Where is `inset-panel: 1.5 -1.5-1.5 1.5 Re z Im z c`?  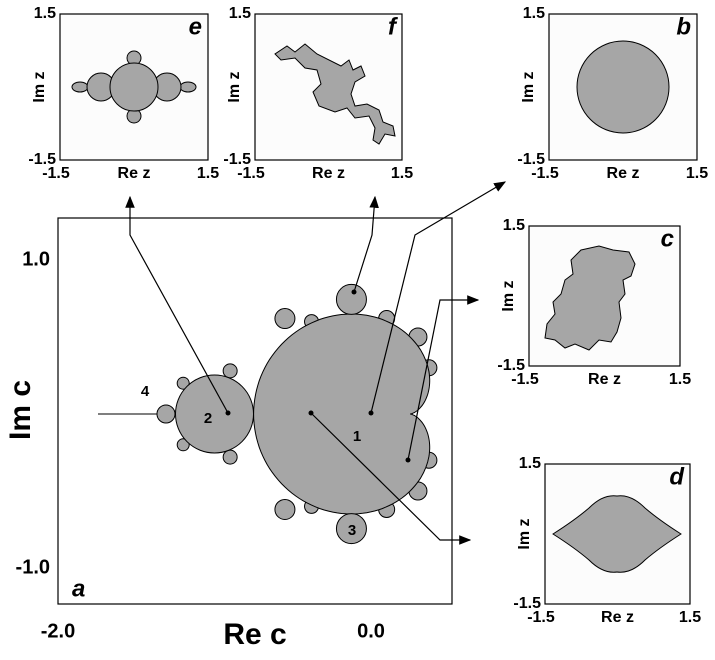
inset-panel: 1.5 -1.5-1.5 1.5 Re z Im z c is located at coordinates (594, 302).